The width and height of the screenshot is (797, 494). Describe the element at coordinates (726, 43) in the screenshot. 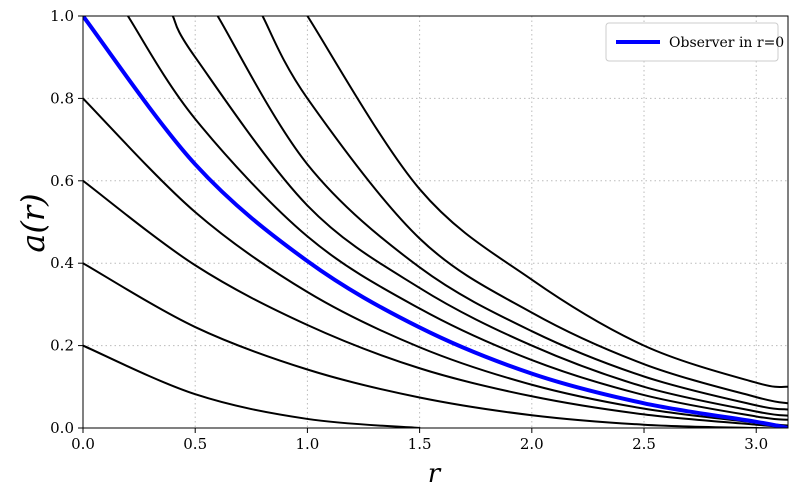

I see `legend-label-observer: Observer in r=0` at that location.